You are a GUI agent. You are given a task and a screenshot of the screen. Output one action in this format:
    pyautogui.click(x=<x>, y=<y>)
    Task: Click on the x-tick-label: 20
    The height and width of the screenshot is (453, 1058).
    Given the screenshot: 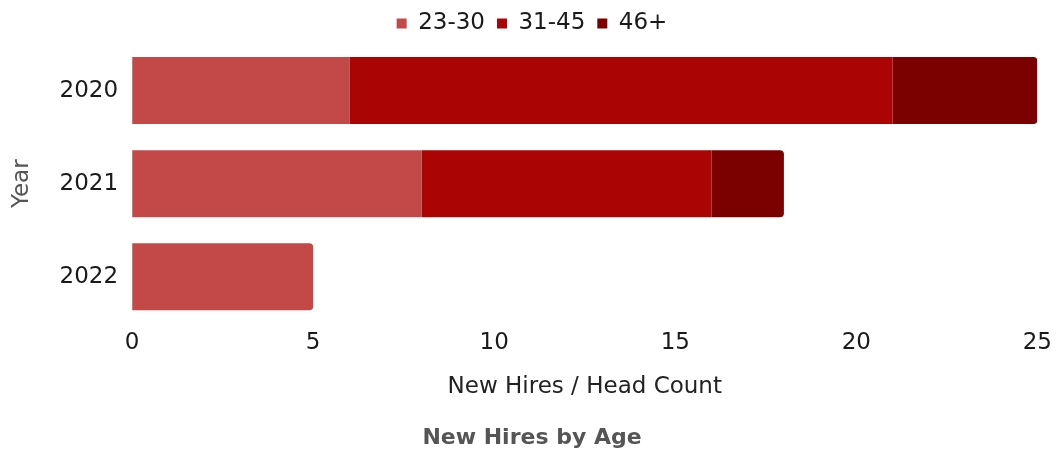 What is the action you would take?
    pyautogui.click(x=856, y=341)
    